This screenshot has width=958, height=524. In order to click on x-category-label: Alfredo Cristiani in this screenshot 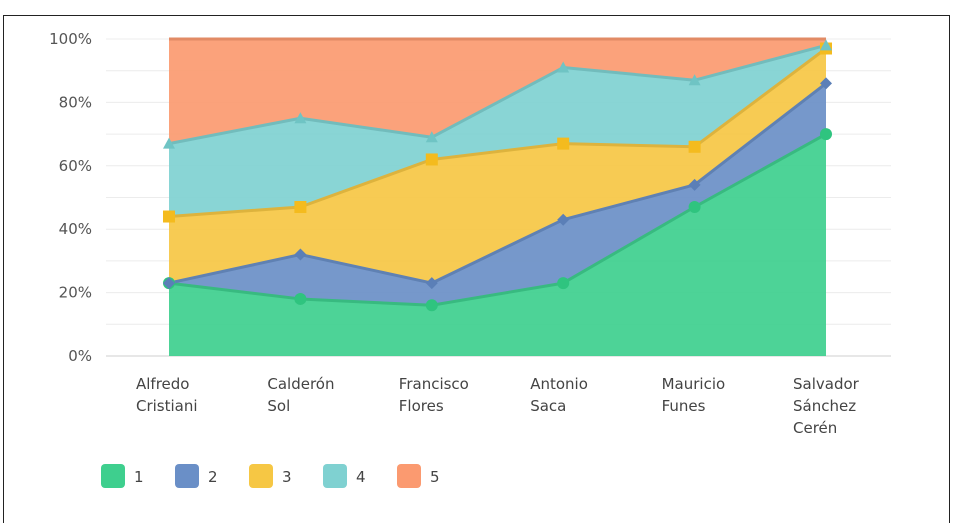, I will do `click(167, 395)`.